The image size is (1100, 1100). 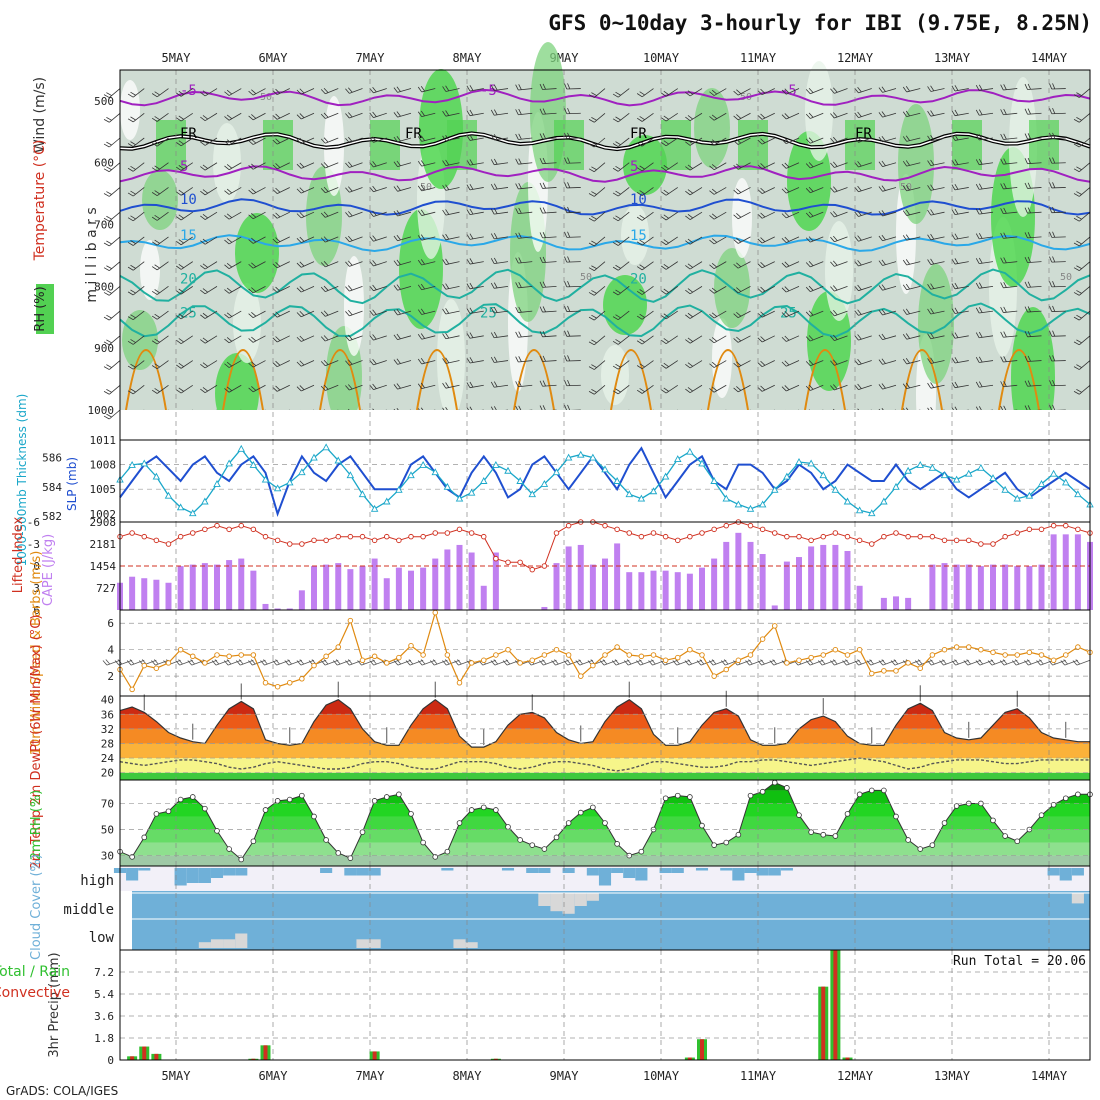 What do you see at coordinates (35, 972) in the screenshot?
I see `precip-legend-total: Total / Rain` at bounding box center [35, 972].